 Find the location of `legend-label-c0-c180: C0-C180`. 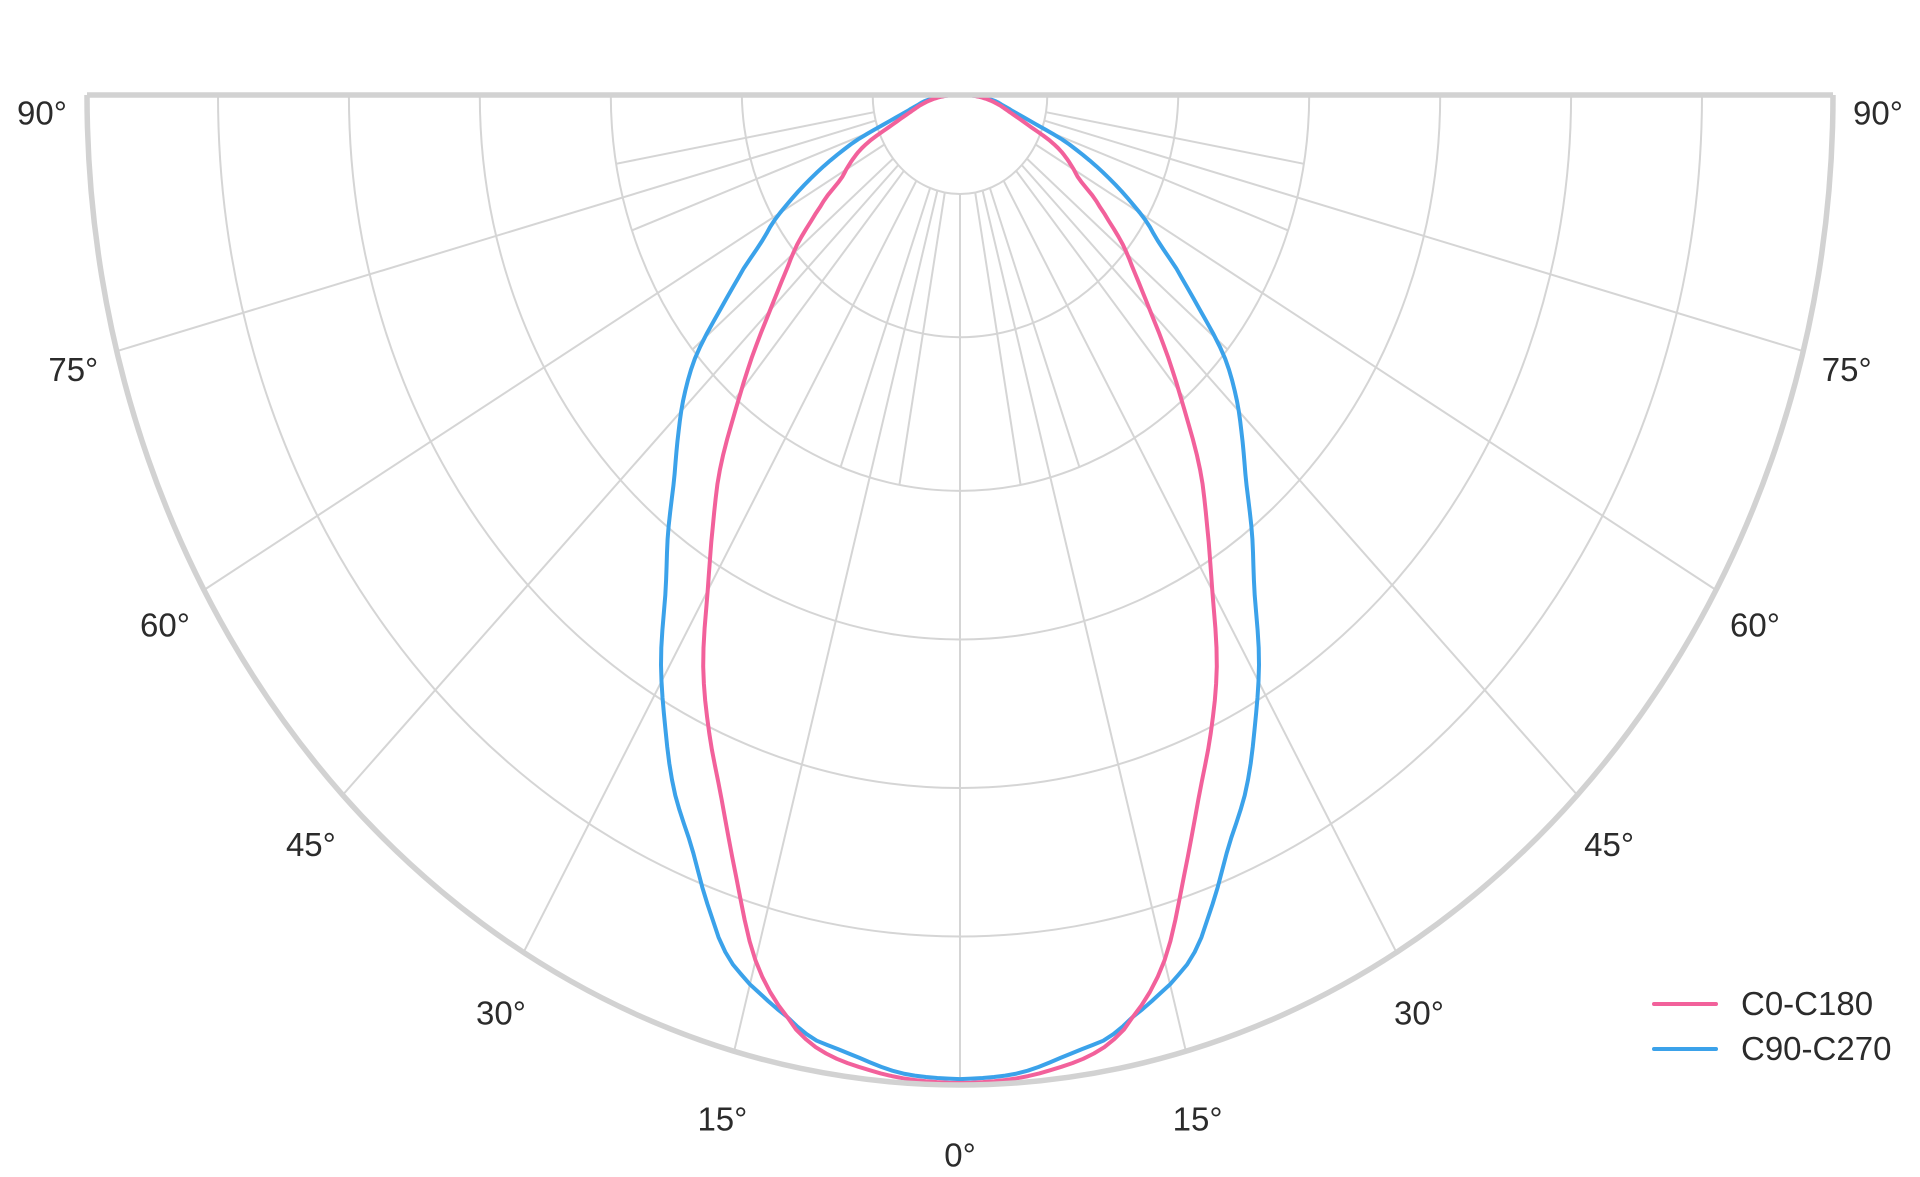

legend-label-c0-c180: C0-C180 is located at coordinates (1807, 1003).